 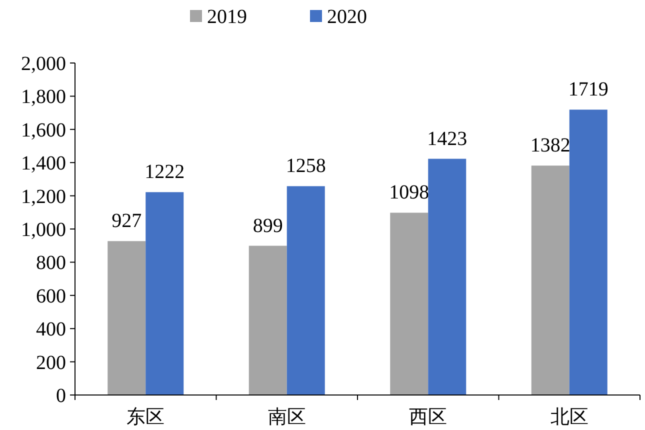 I want to click on legend-label: 2019, so click(x=227, y=17).